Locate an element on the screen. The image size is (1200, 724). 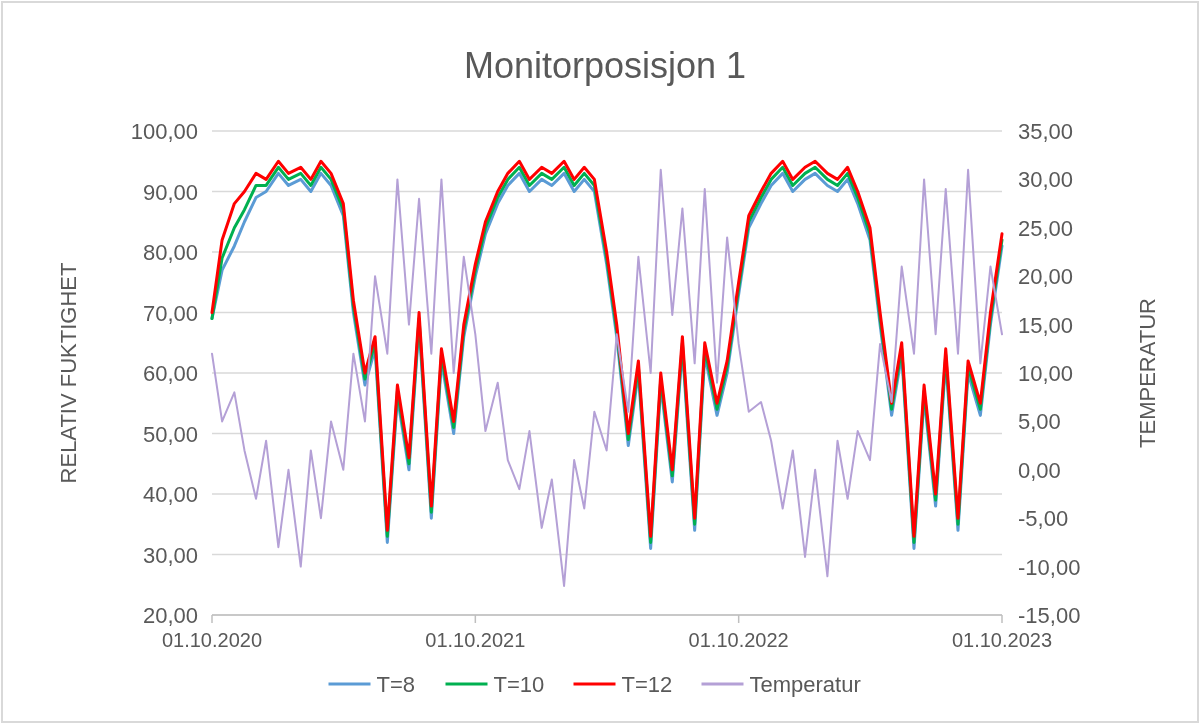
y-axis-title: RELATIV FUKTIGHET is located at coordinates (68, 373).